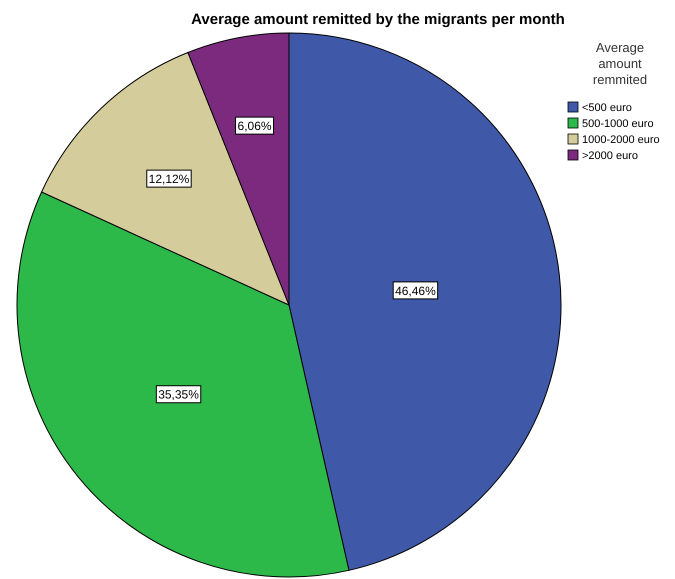 The image size is (675, 579). Describe the element at coordinates (620, 63) in the screenshot. I see `legend-title: Average amount remmited` at that location.